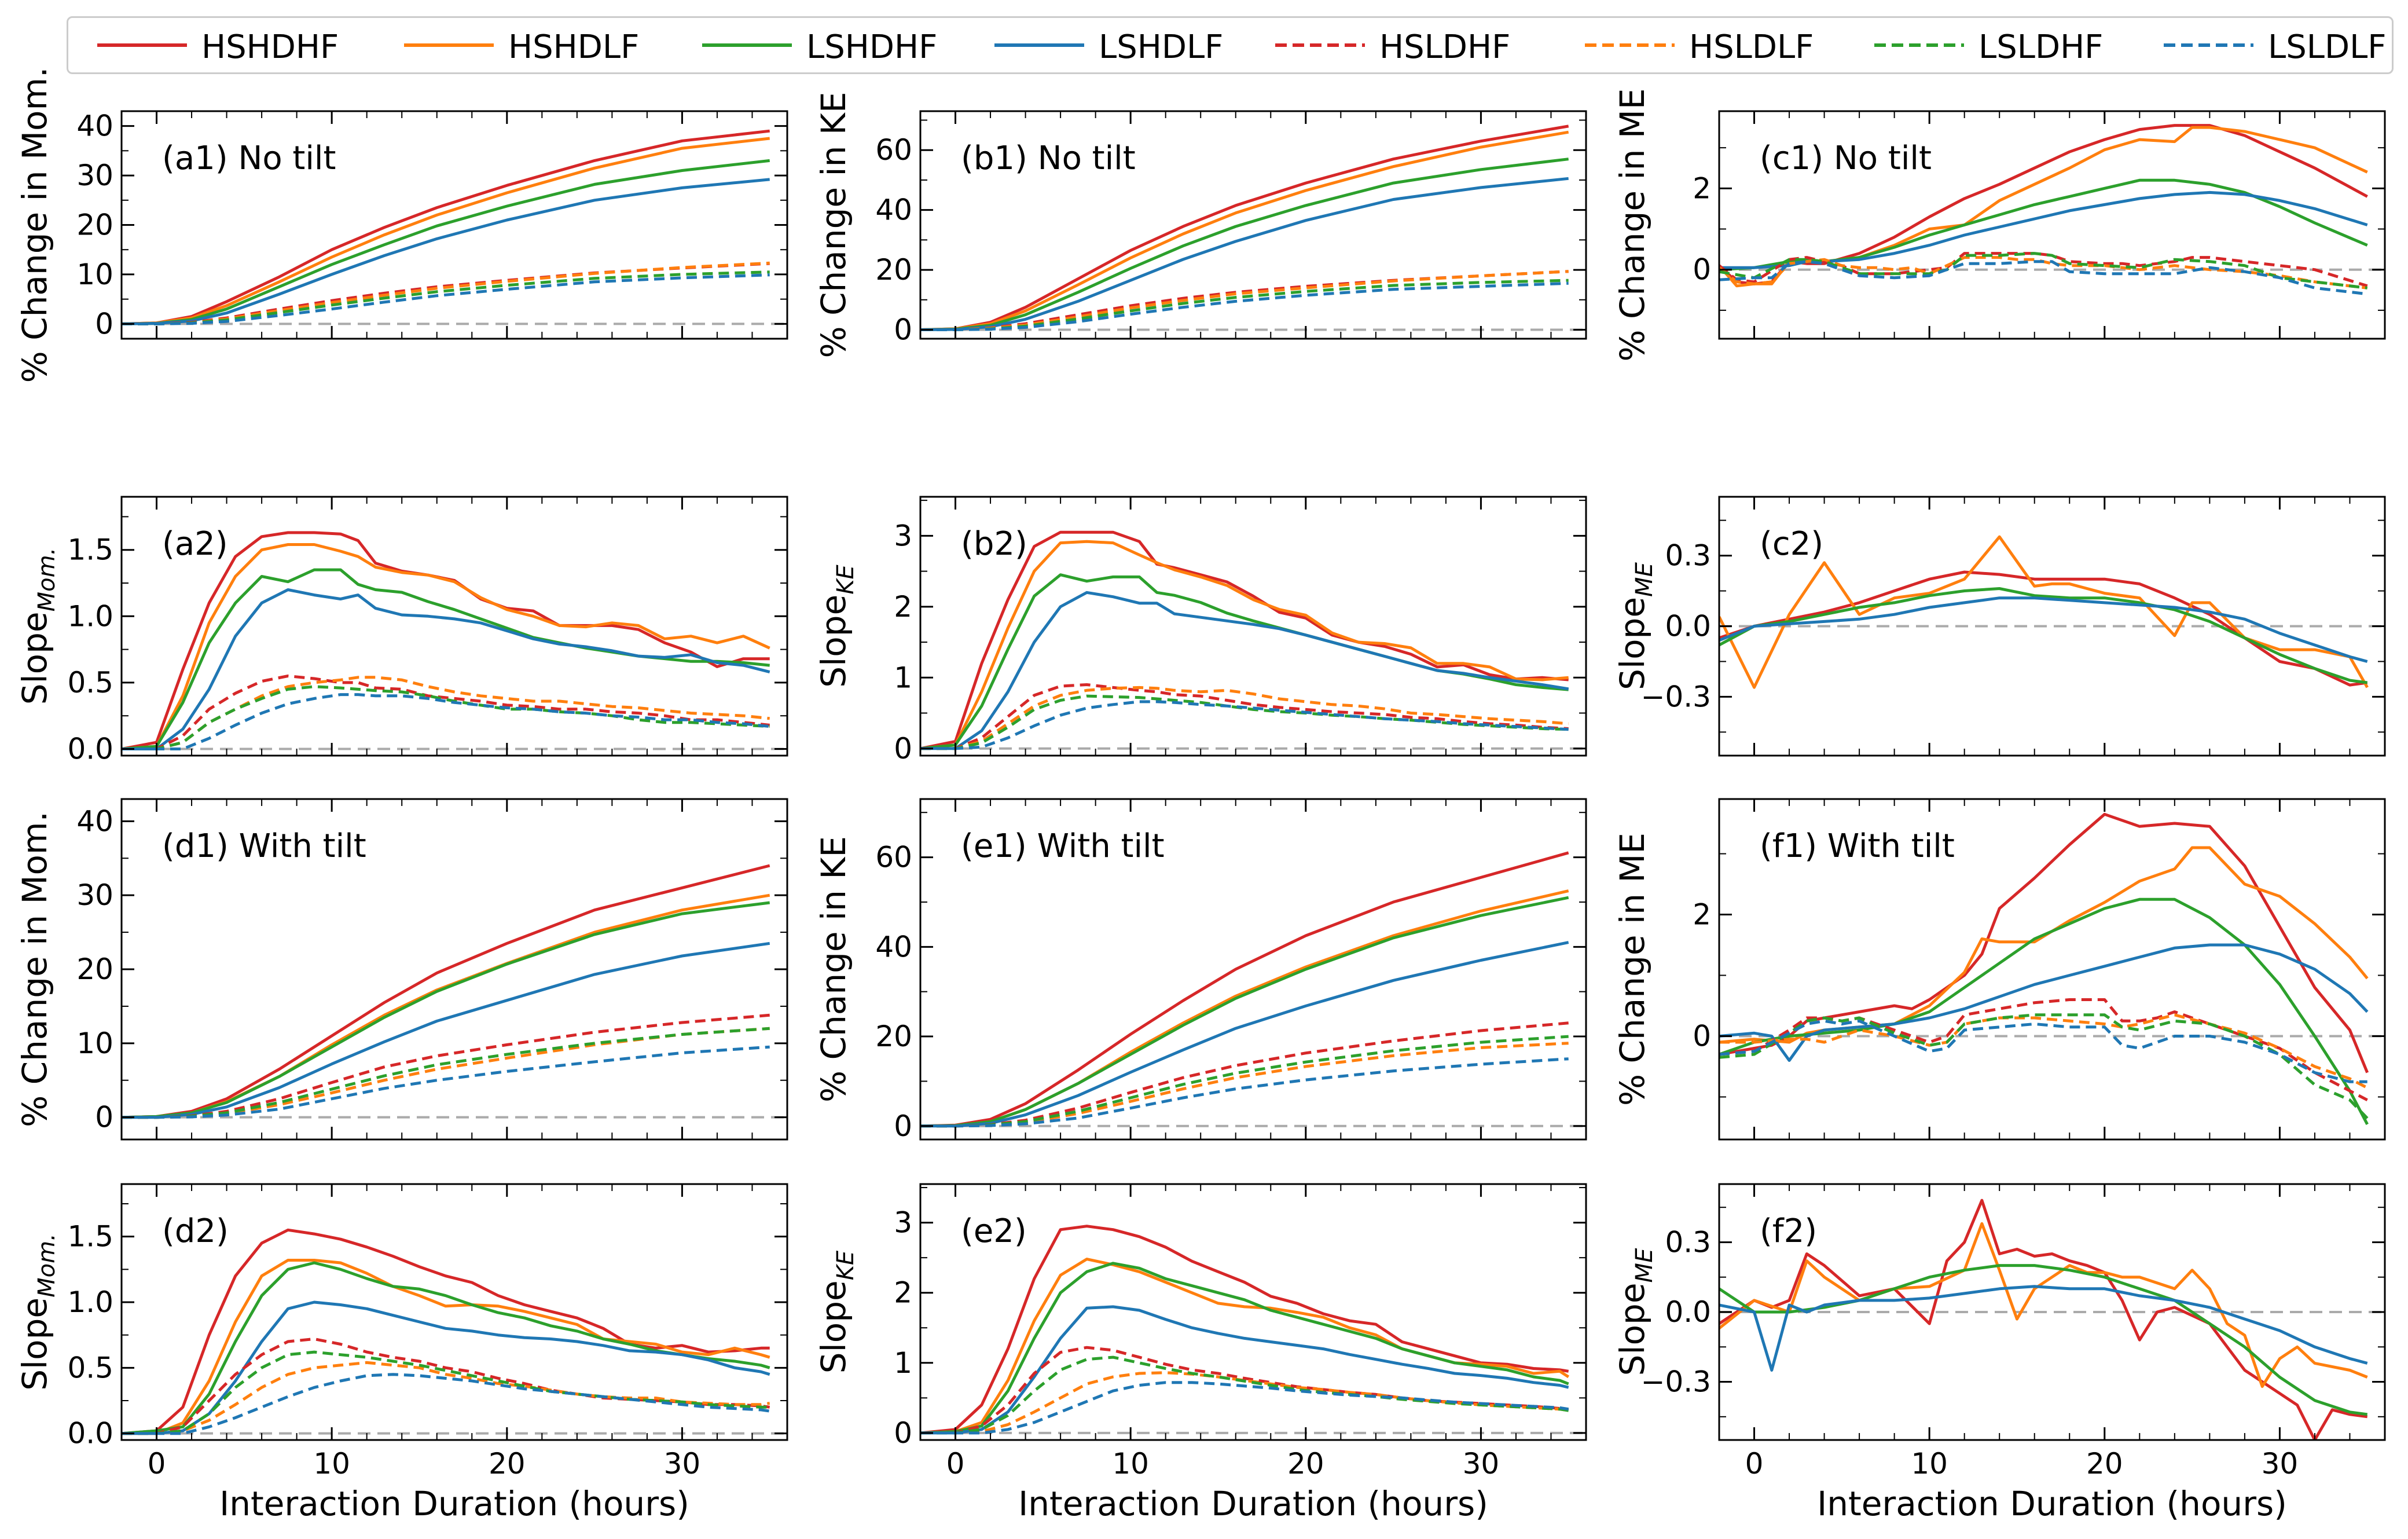 The image size is (2408, 1539). I want to click on y-tick-label: 1.0, so click(90, 616).